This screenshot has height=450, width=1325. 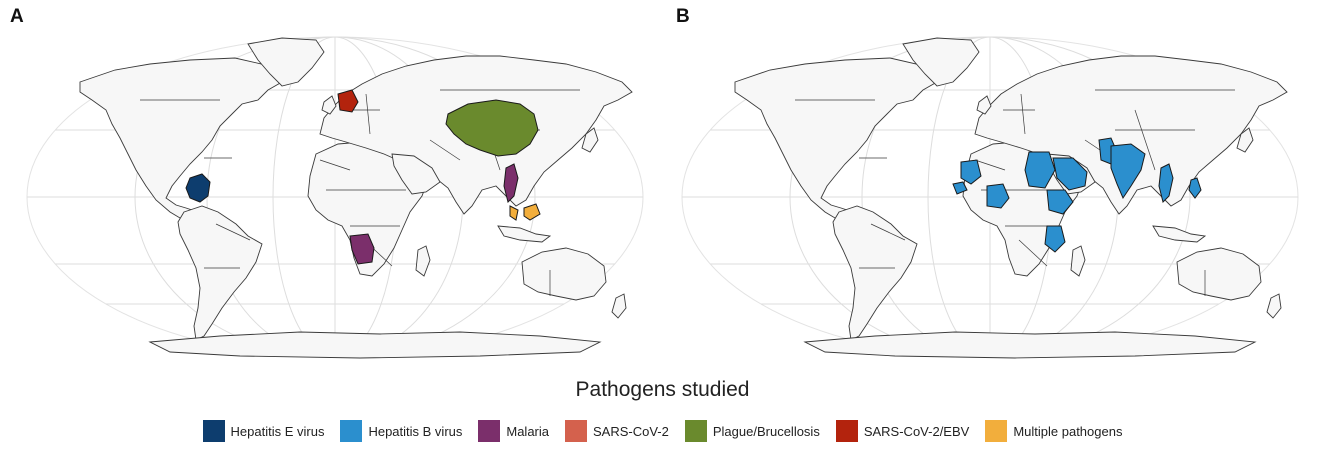 What do you see at coordinates (527, 431) in the screenshot?
I see `legend-label: Malaria` at bounding box center [527, 431].